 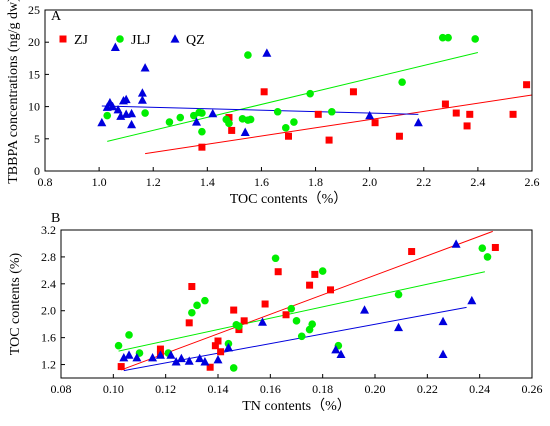 What do you see at coordinates (423, 182) in the screenshot?
I see `panel-a-x-tick-label-7: 2.2` at bounding box center [423, 182].